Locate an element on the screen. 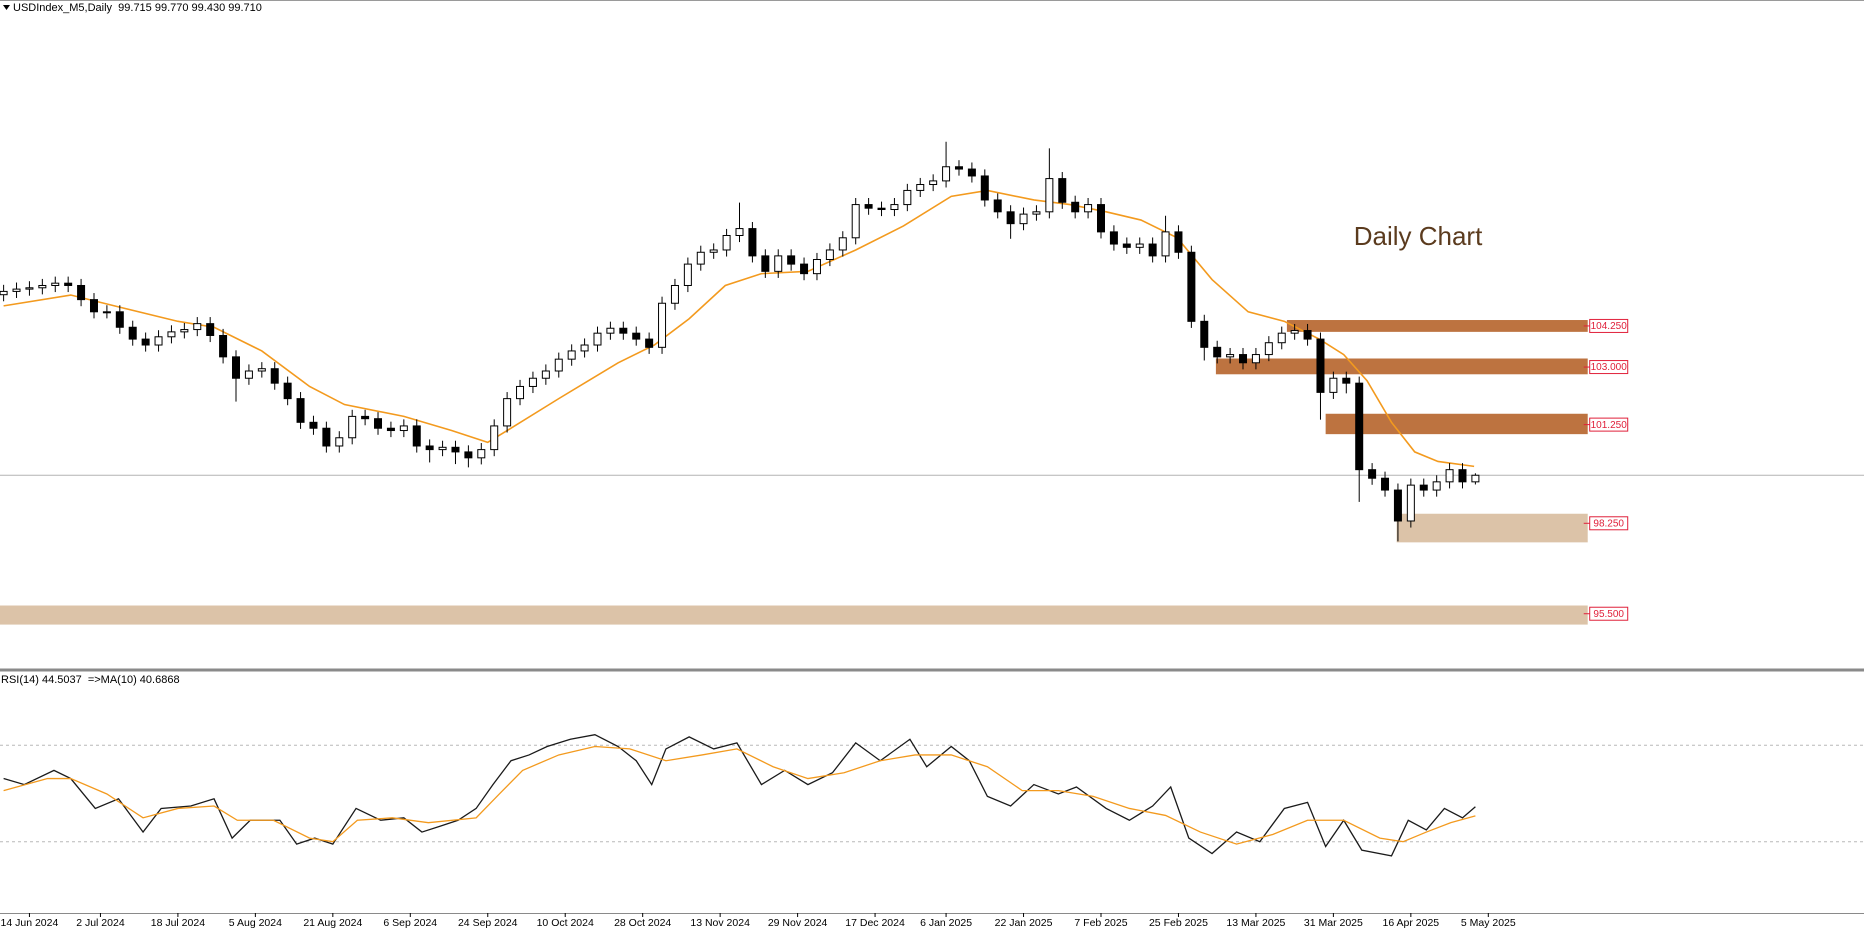  zone-label: 101.250 is located at coordinates (1609, 425).